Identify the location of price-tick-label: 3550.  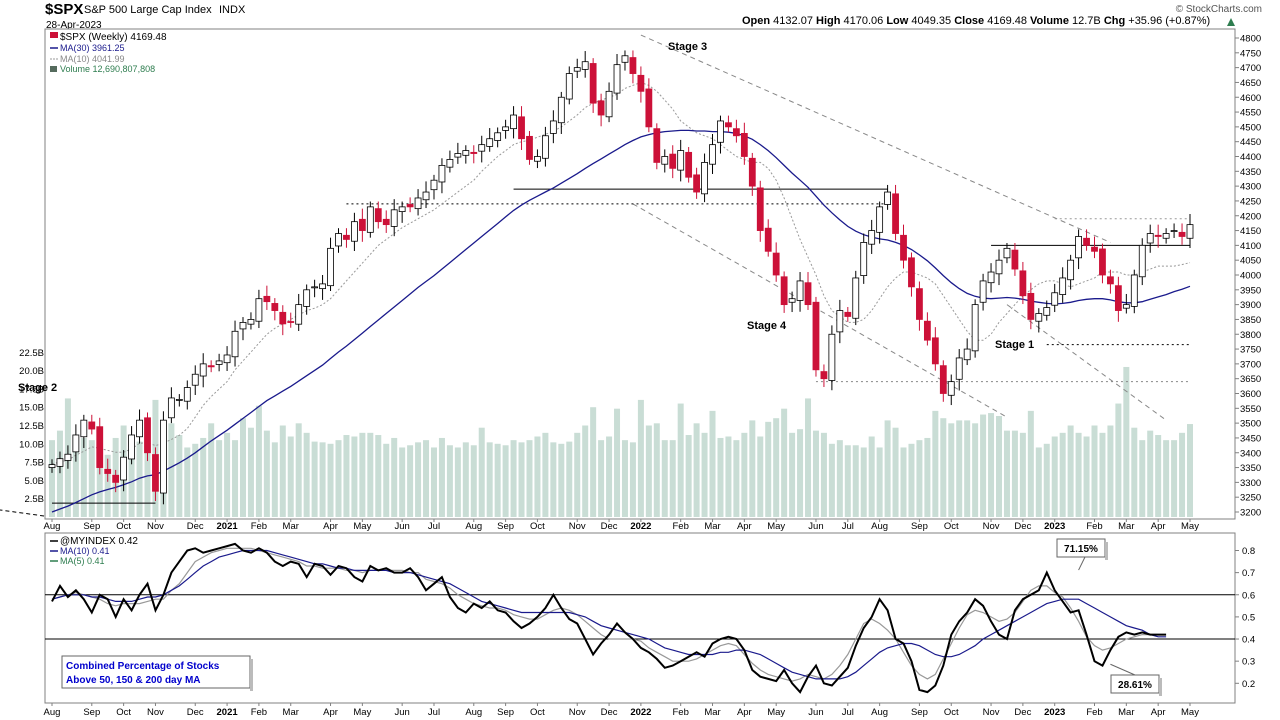
(1250, 409).